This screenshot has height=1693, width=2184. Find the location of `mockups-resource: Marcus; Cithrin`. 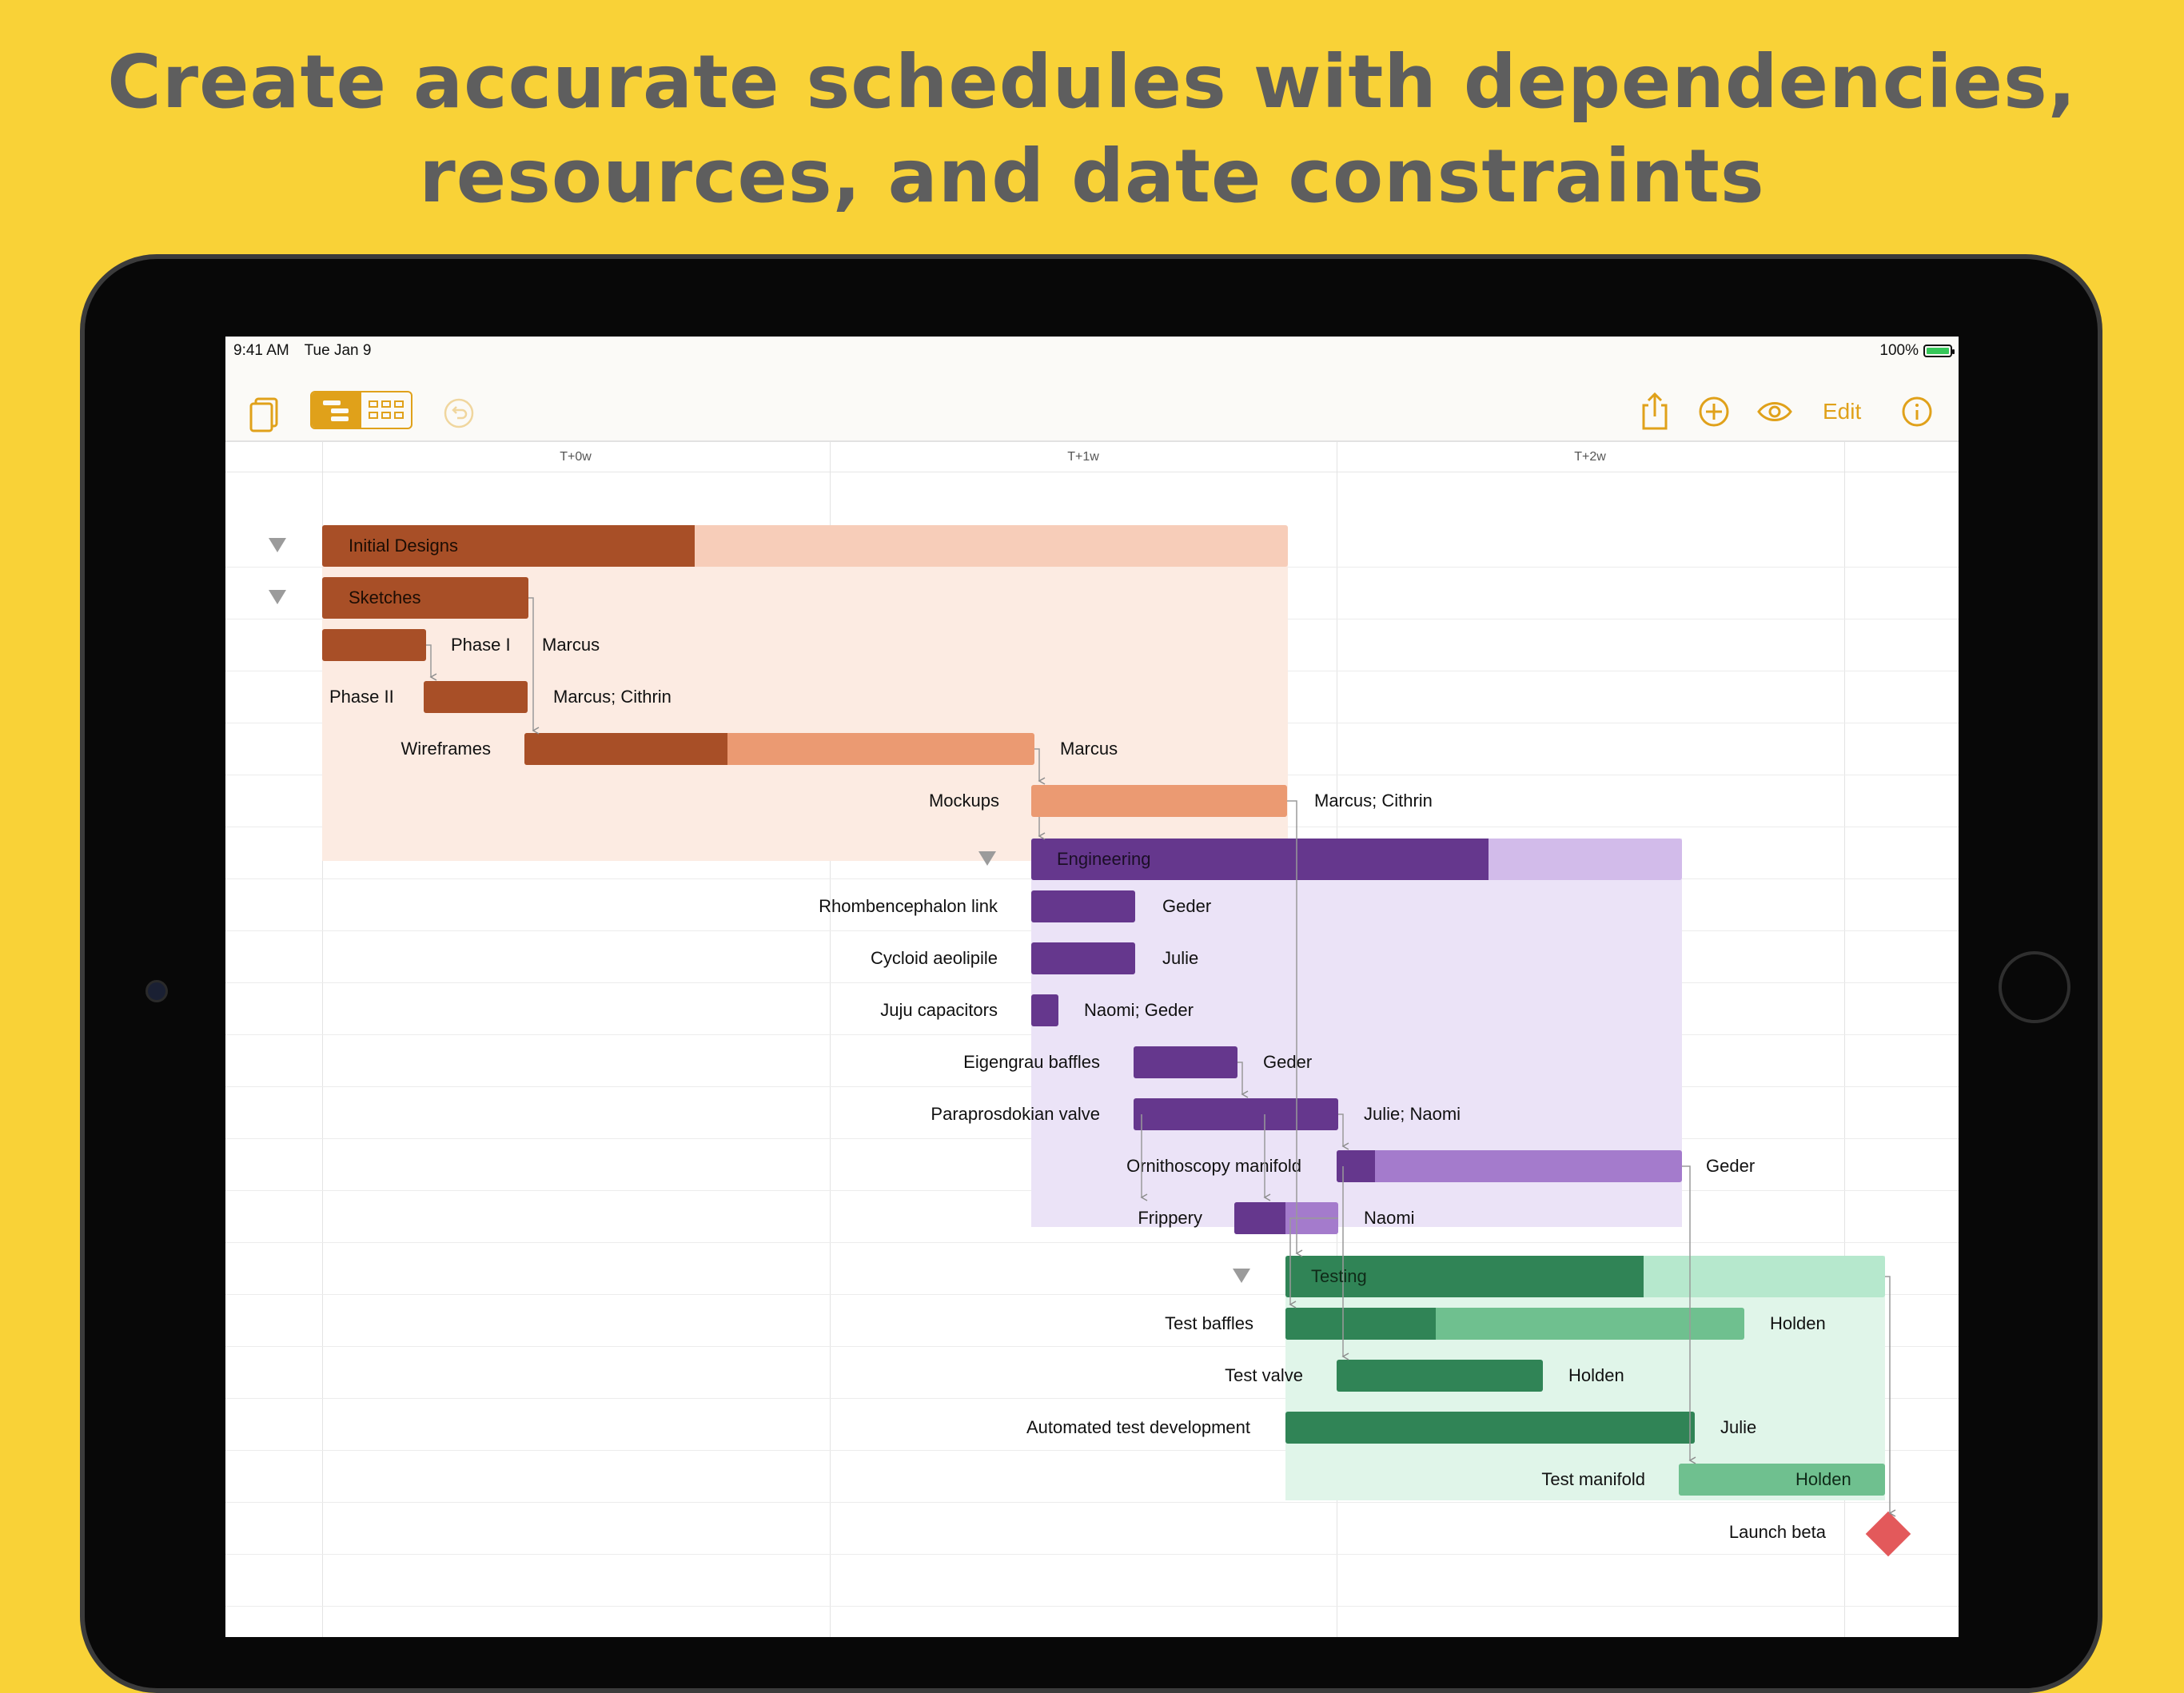

mockups-resource: Marcus; Cithrin is located at coordinates (1373, 801).